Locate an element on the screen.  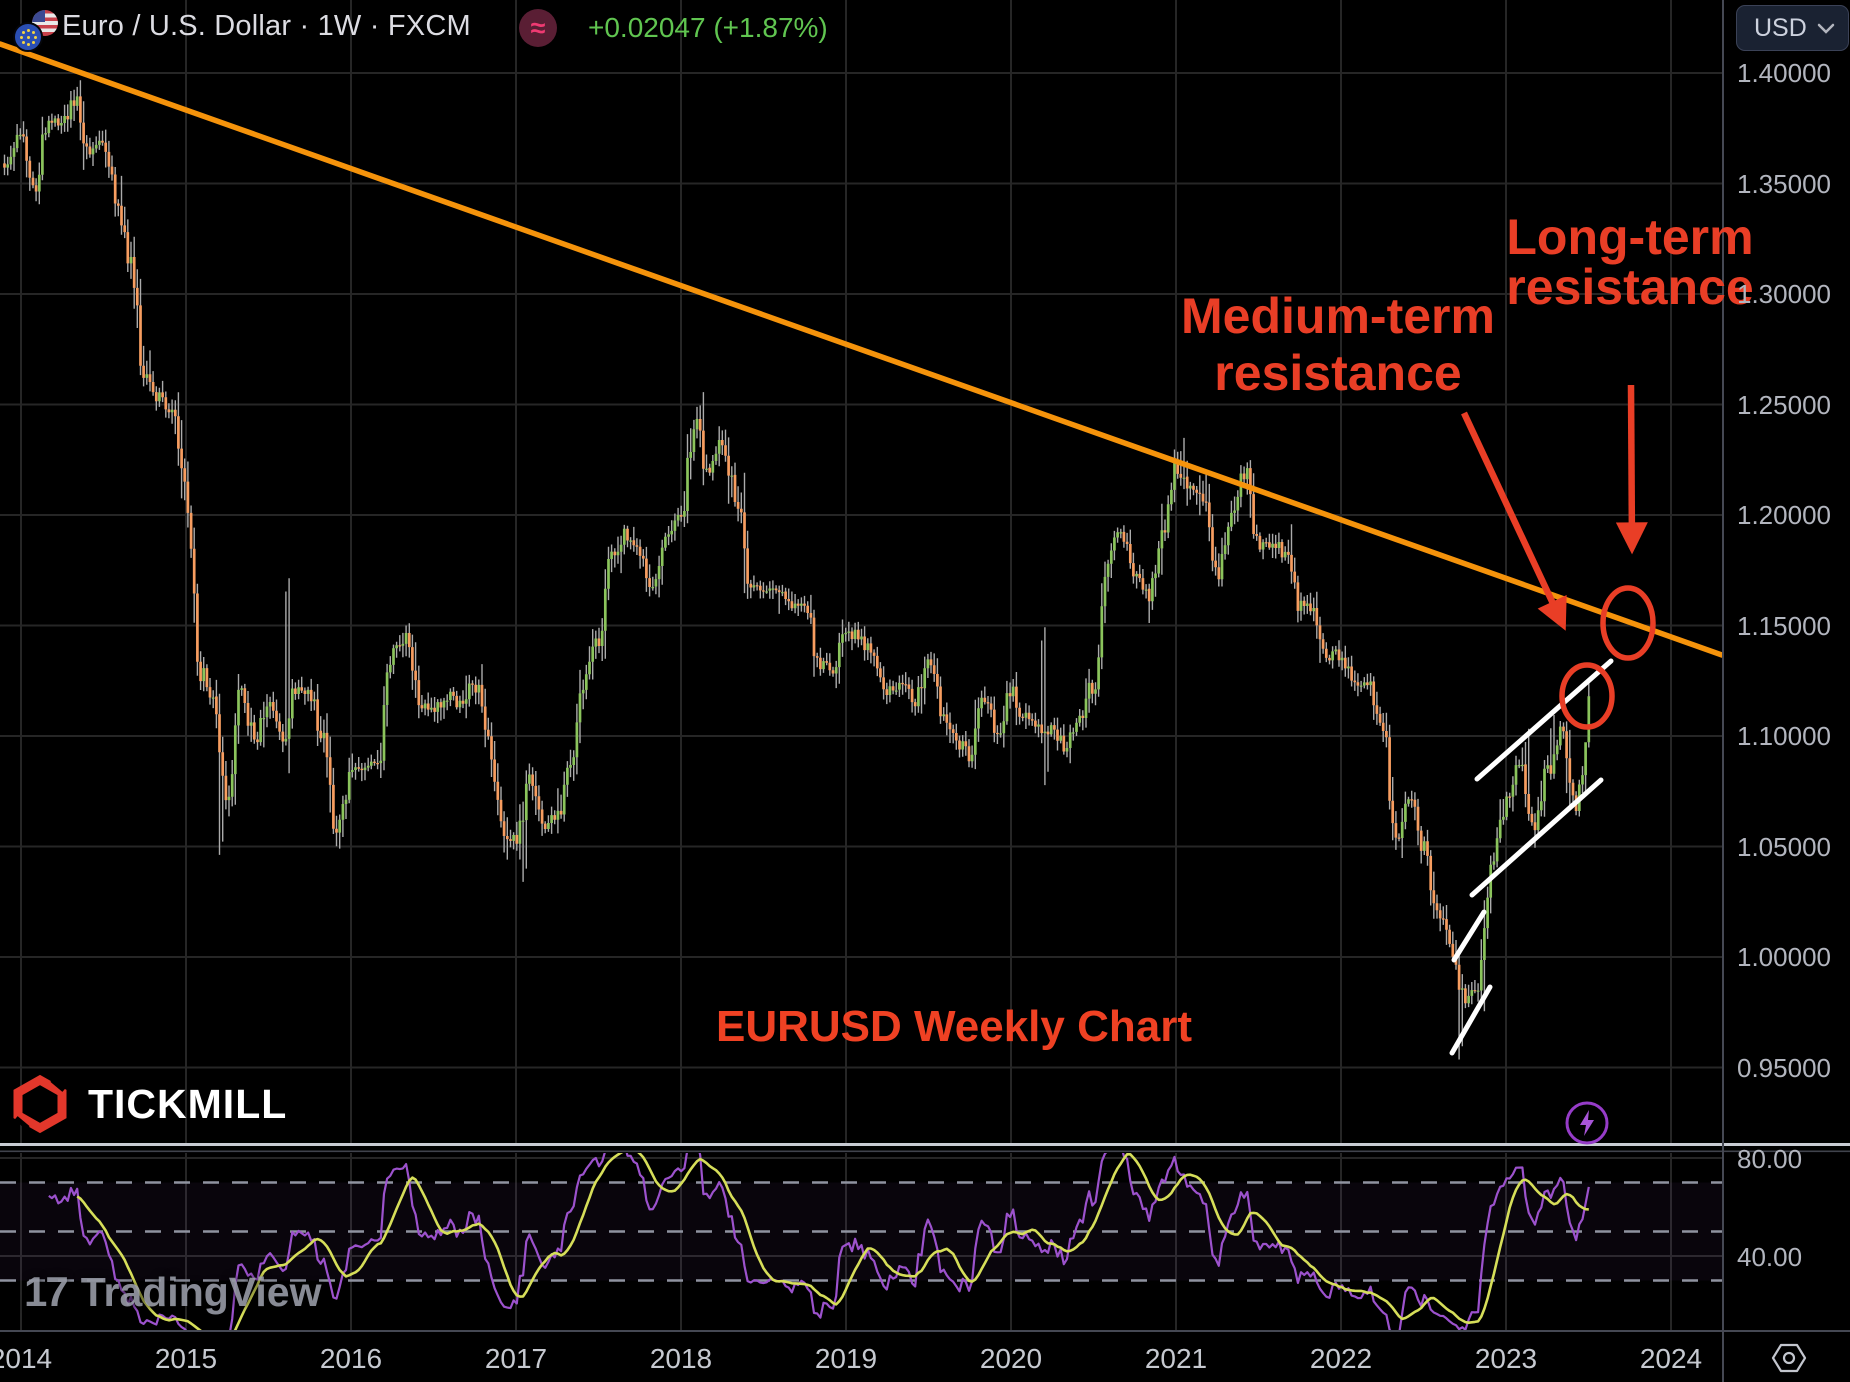
eu-flag-icon is located at coordinates (28, 37).